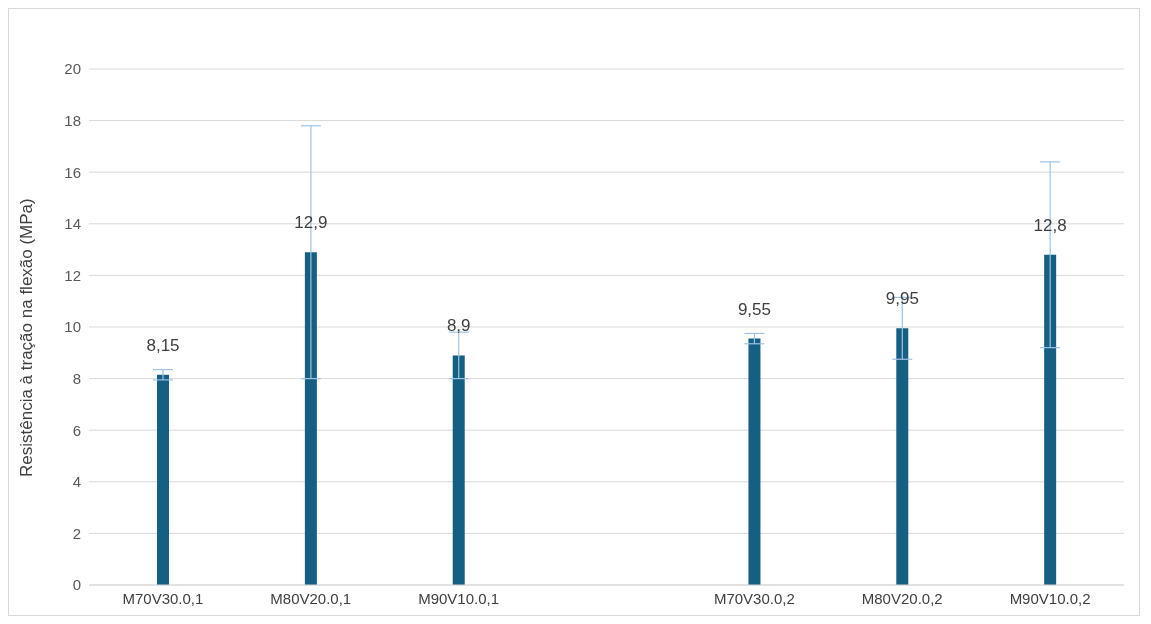  Describe the element at coordinates (72, 69) in the screenshot. I see `y-tick-label: 20` at that location.